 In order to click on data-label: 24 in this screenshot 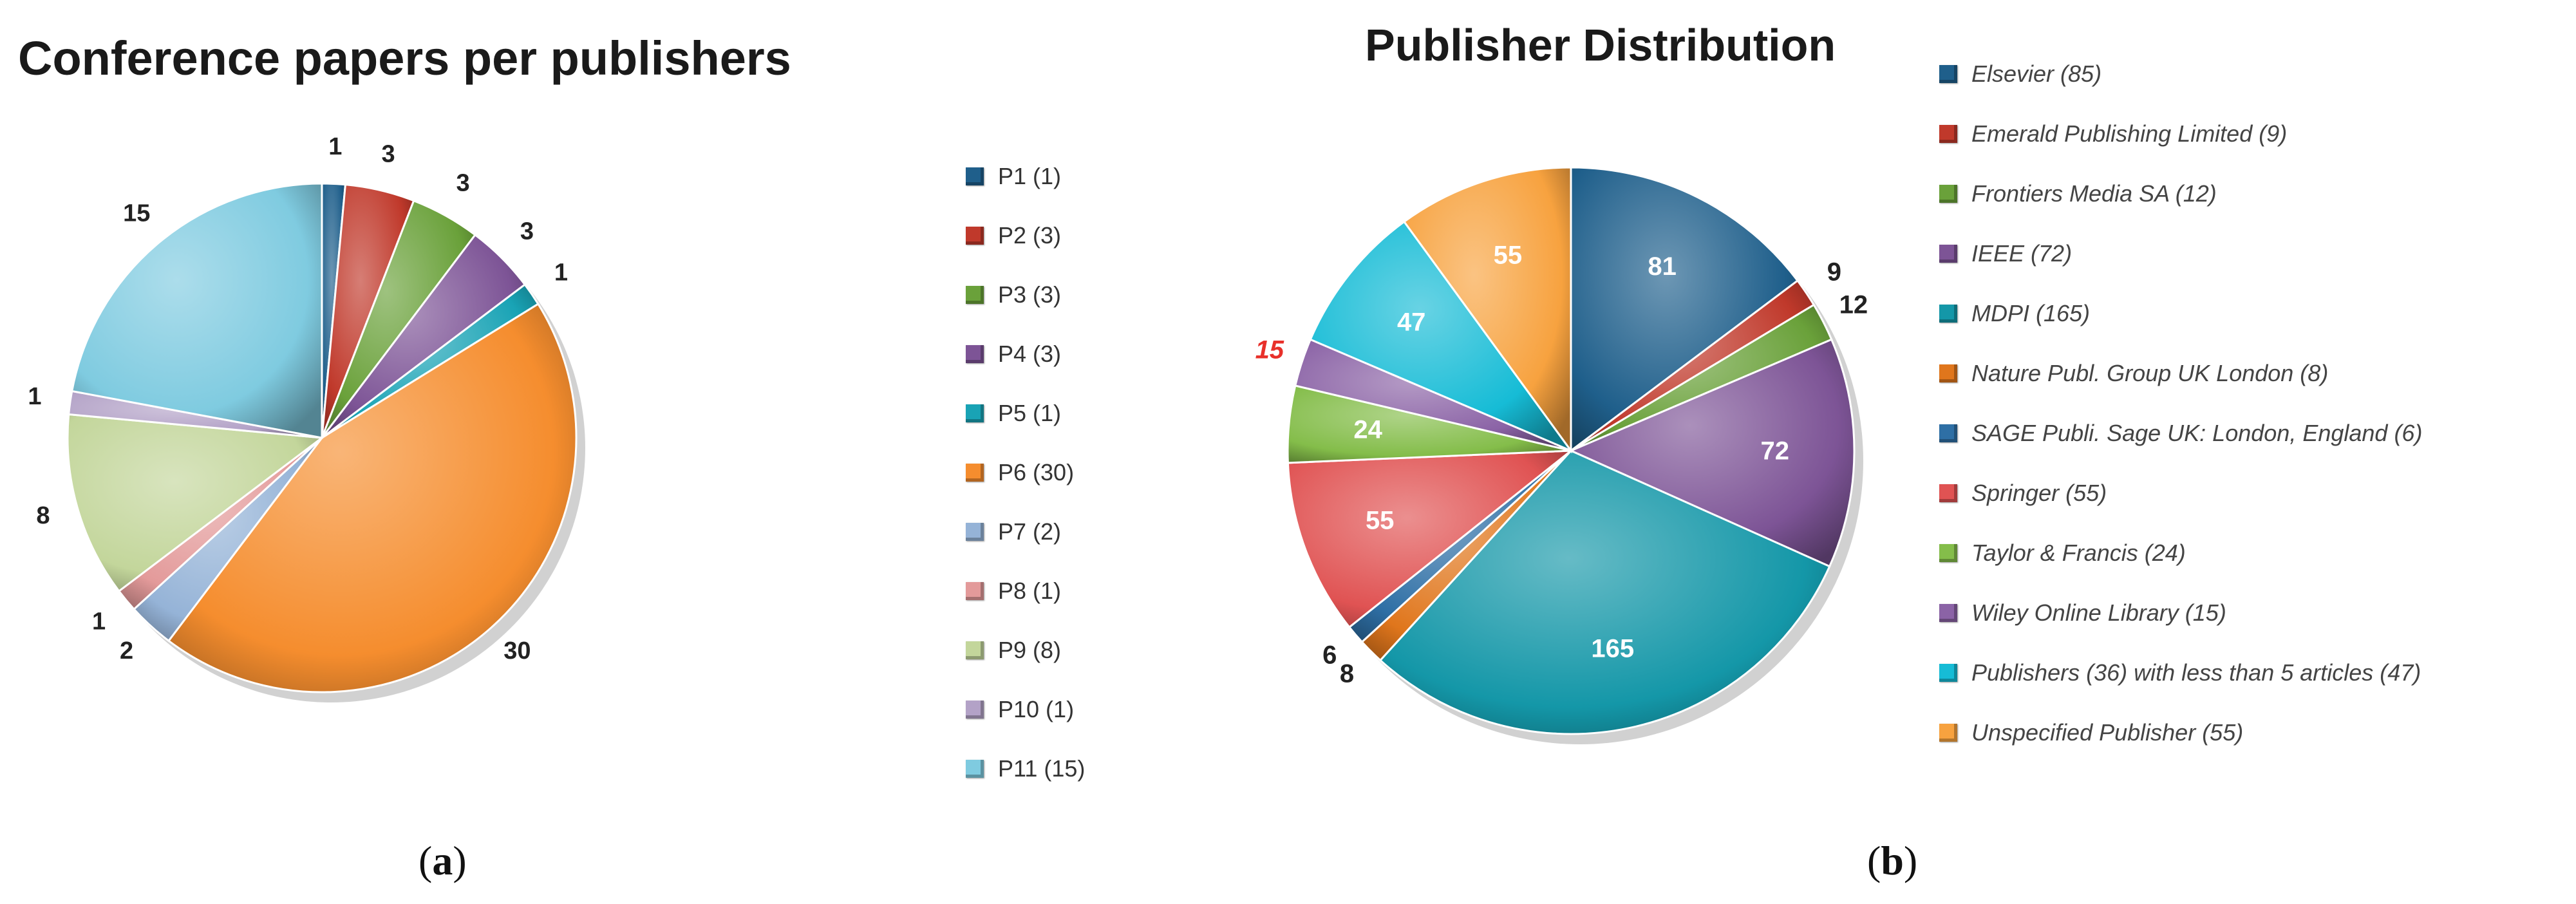, I will do `click(1367, 430)`.